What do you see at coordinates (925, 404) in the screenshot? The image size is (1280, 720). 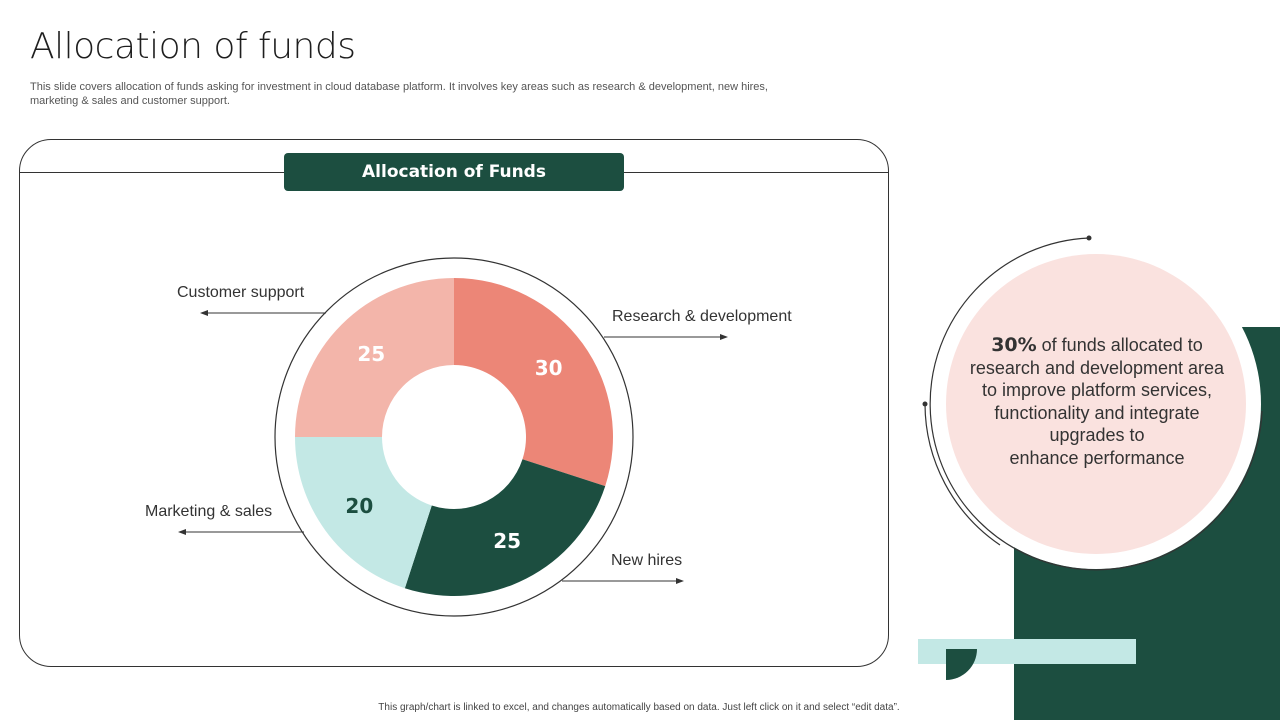 I see `callout-dot-left` at bounding box center [925, 404].